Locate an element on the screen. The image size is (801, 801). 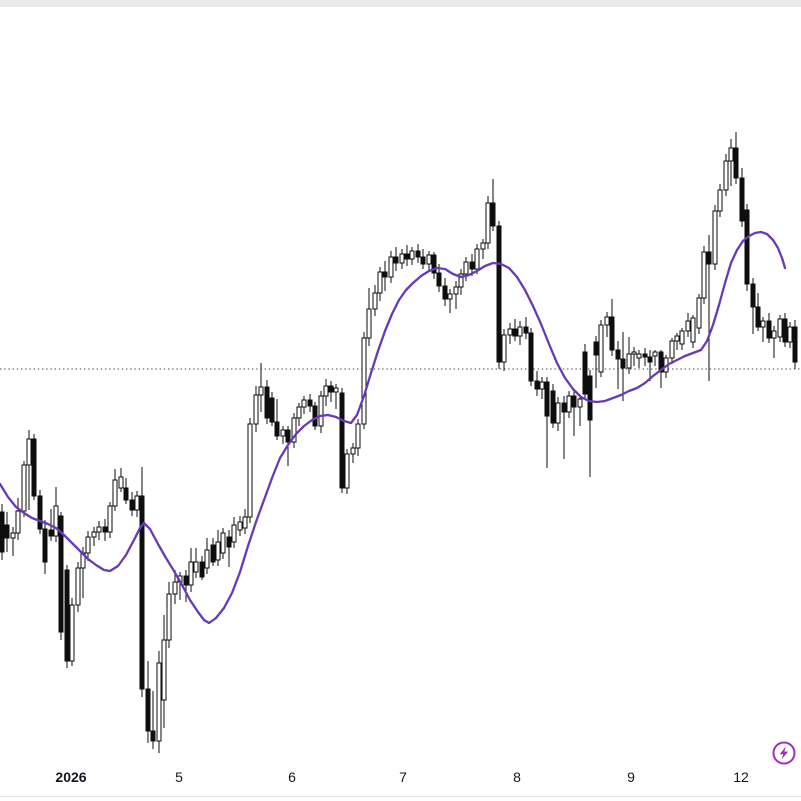
time-axis-label: 8 is located at coordinates (517, 777).